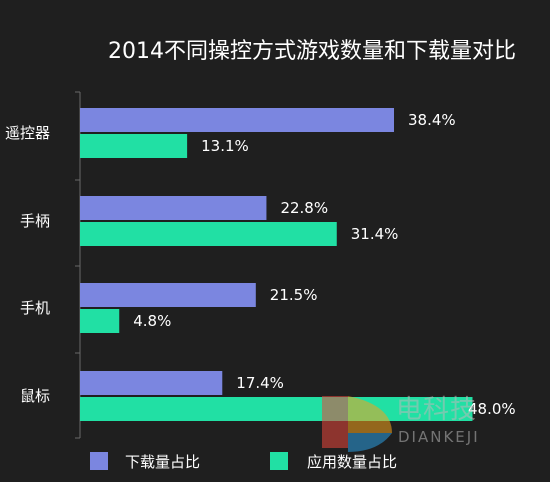  Describe the element at coordinates (162, 462) in the screenshot. I see `legend-label-downloads: 下载量占比` at that location.